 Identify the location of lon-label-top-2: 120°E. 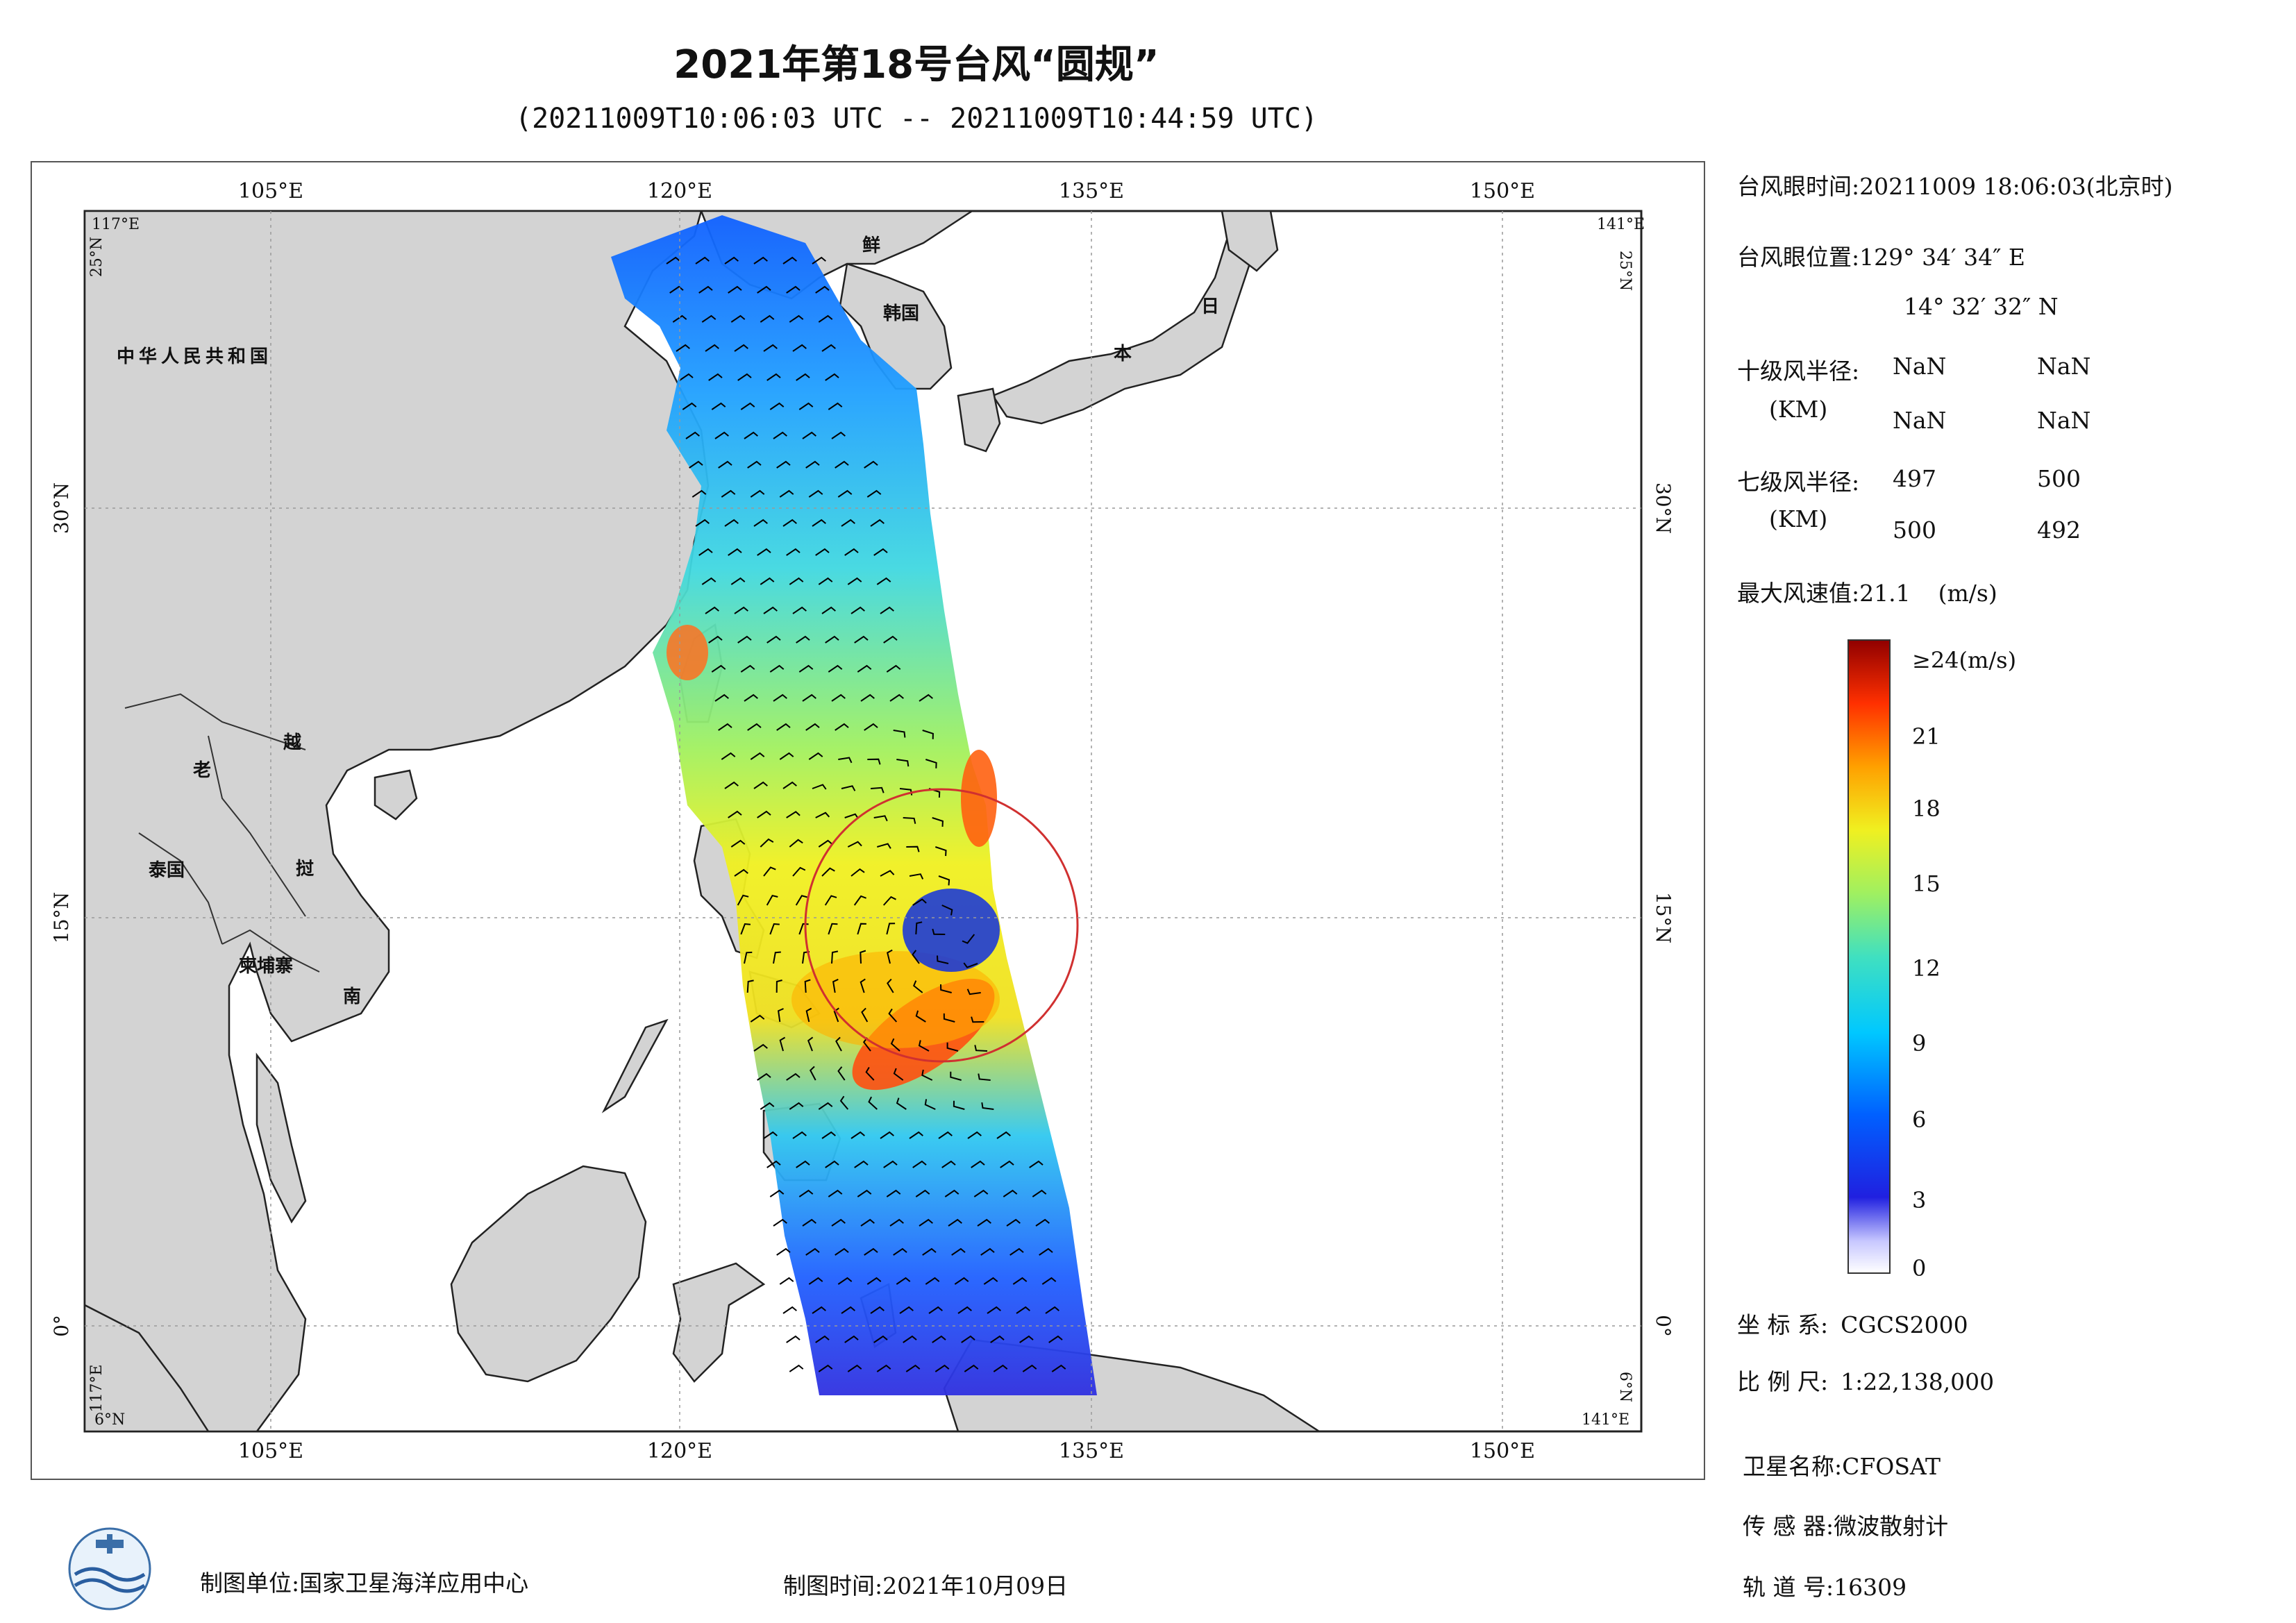
(679, 191).